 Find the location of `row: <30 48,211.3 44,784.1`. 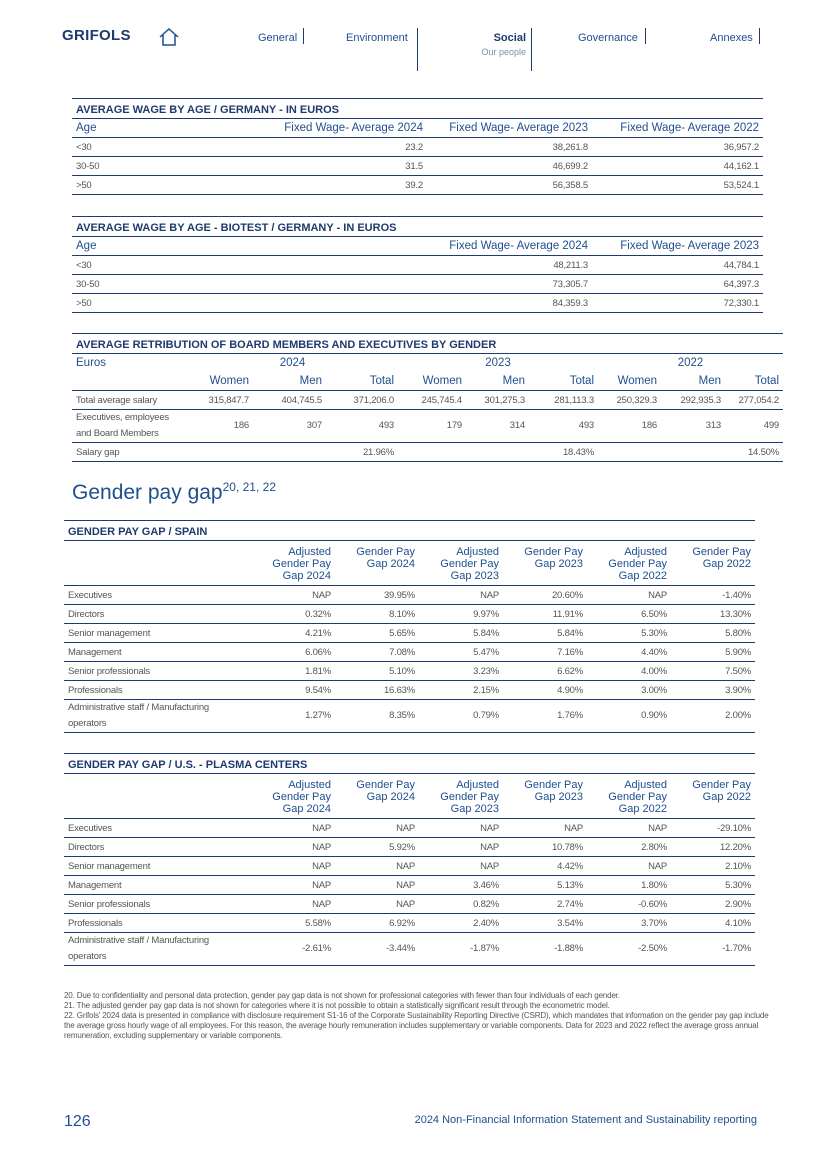

row: <30 48,211.3 44,784.1 is located at coordinates (418, 265).